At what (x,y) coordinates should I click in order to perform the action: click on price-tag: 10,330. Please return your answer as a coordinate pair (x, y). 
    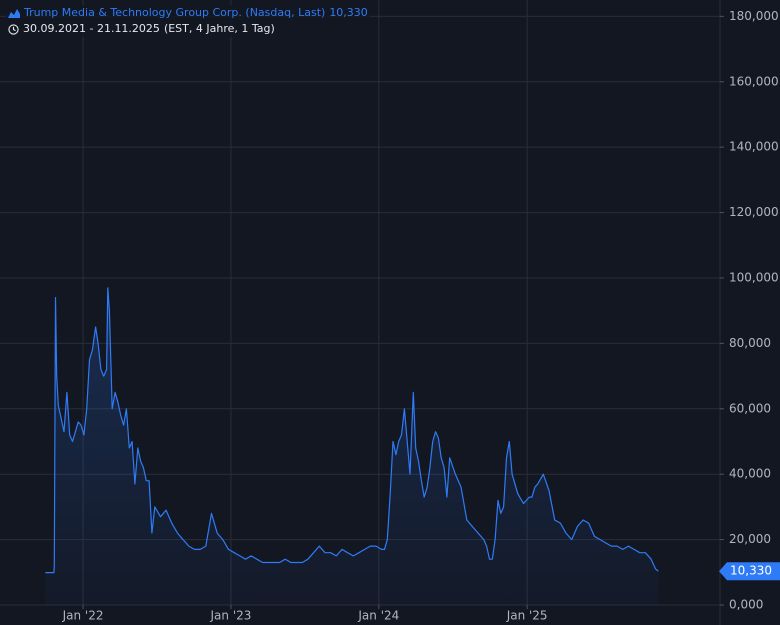
    Looking at the image, I should click on (749, 571).